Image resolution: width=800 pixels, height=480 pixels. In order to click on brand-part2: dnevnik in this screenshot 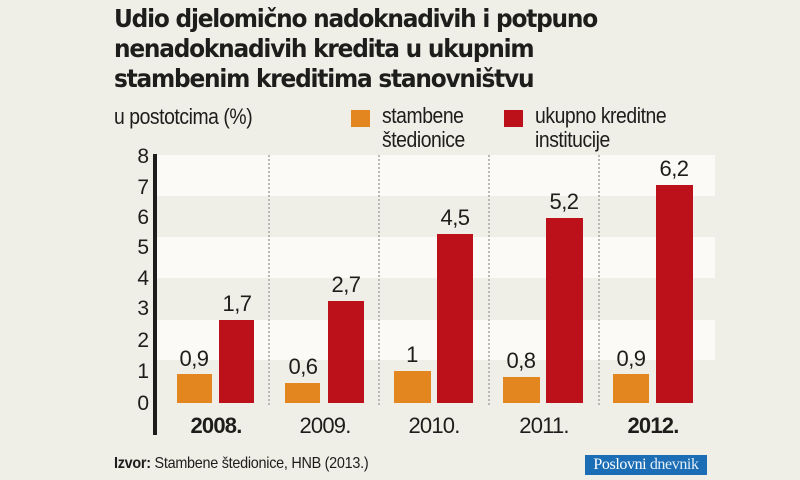, I will do `click(672, 464)`.